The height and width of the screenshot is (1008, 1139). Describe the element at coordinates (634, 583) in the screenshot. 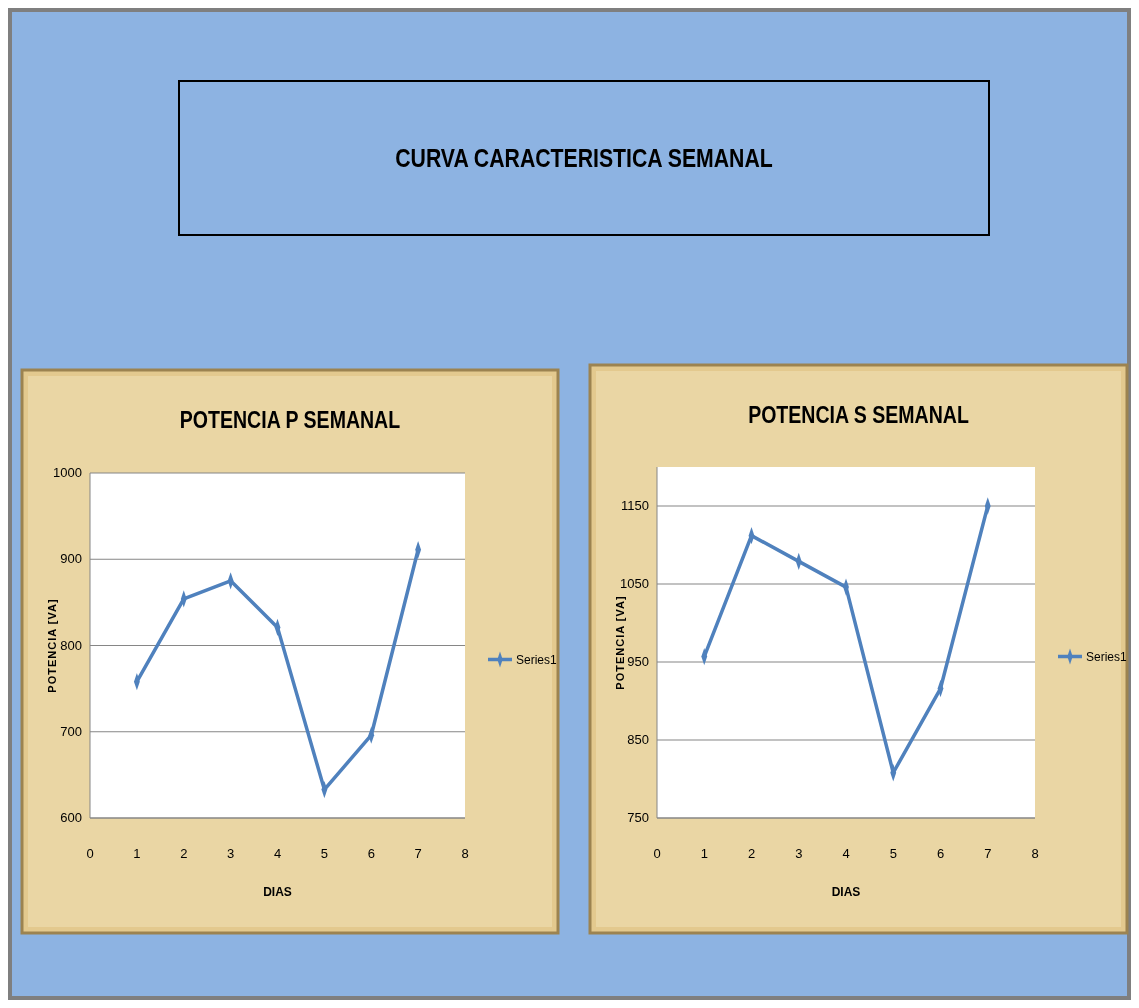

I see `y-tick-label: 1050` at that location.